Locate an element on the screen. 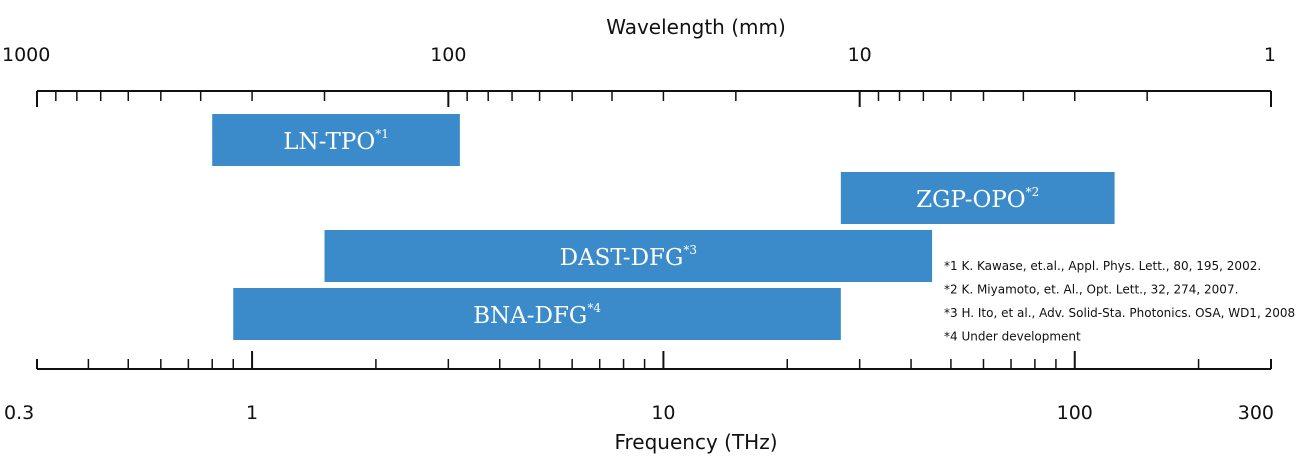 This screenshot has height=460, width=1296. top-tick-label: 1000 is located at coordinates (26, 55).